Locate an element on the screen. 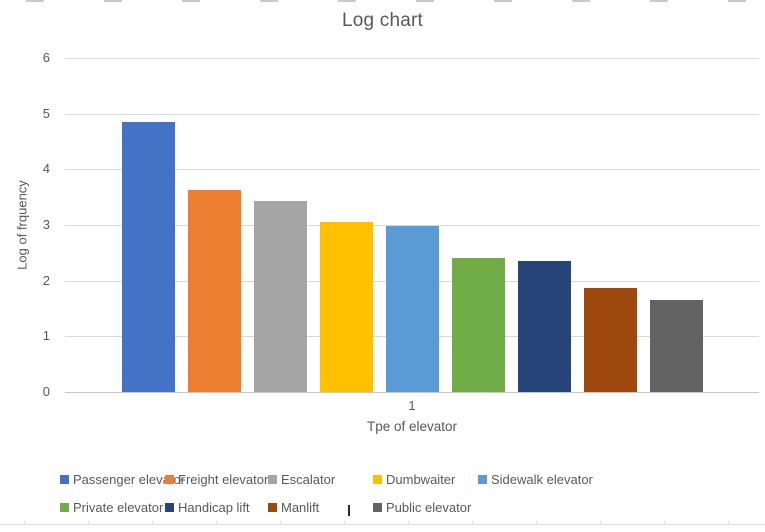  gridline-y5 is located at coordinates (412, 114).